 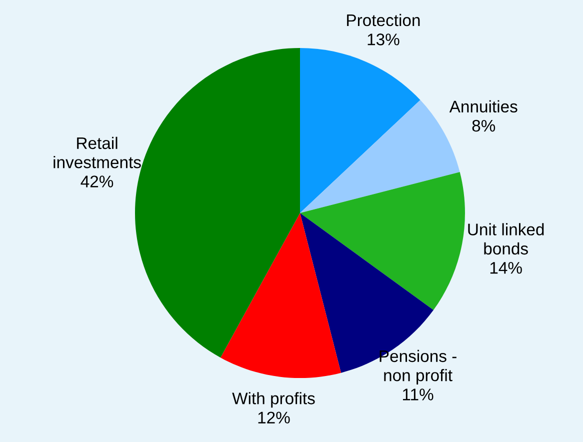 I want to click on data-label: 42%, so click(x=97, y=182).